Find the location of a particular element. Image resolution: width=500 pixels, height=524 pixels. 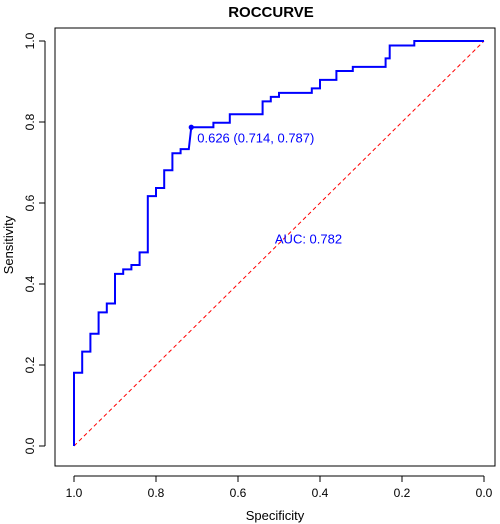

y-axis: 0.0 0.2 0.4 0.6 0.8 1.0 is located at coordinates (34, 243).